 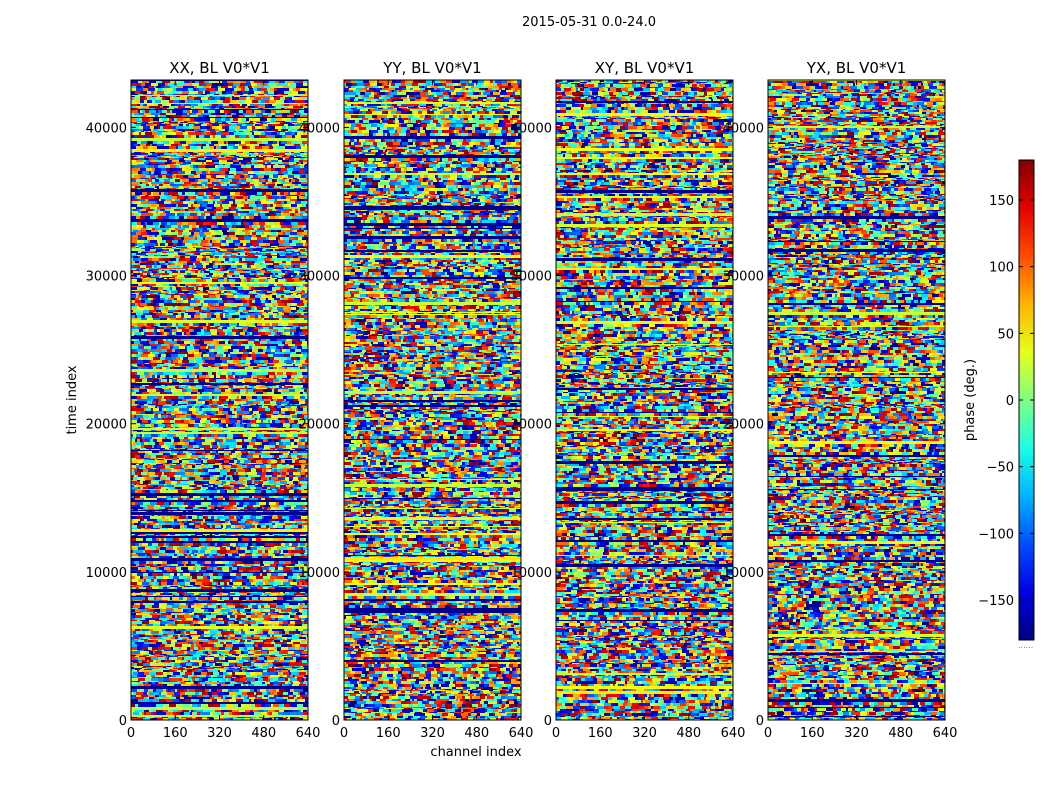 I want to click on colorbar-tick-label: −50, so click(x=1000, y=468).